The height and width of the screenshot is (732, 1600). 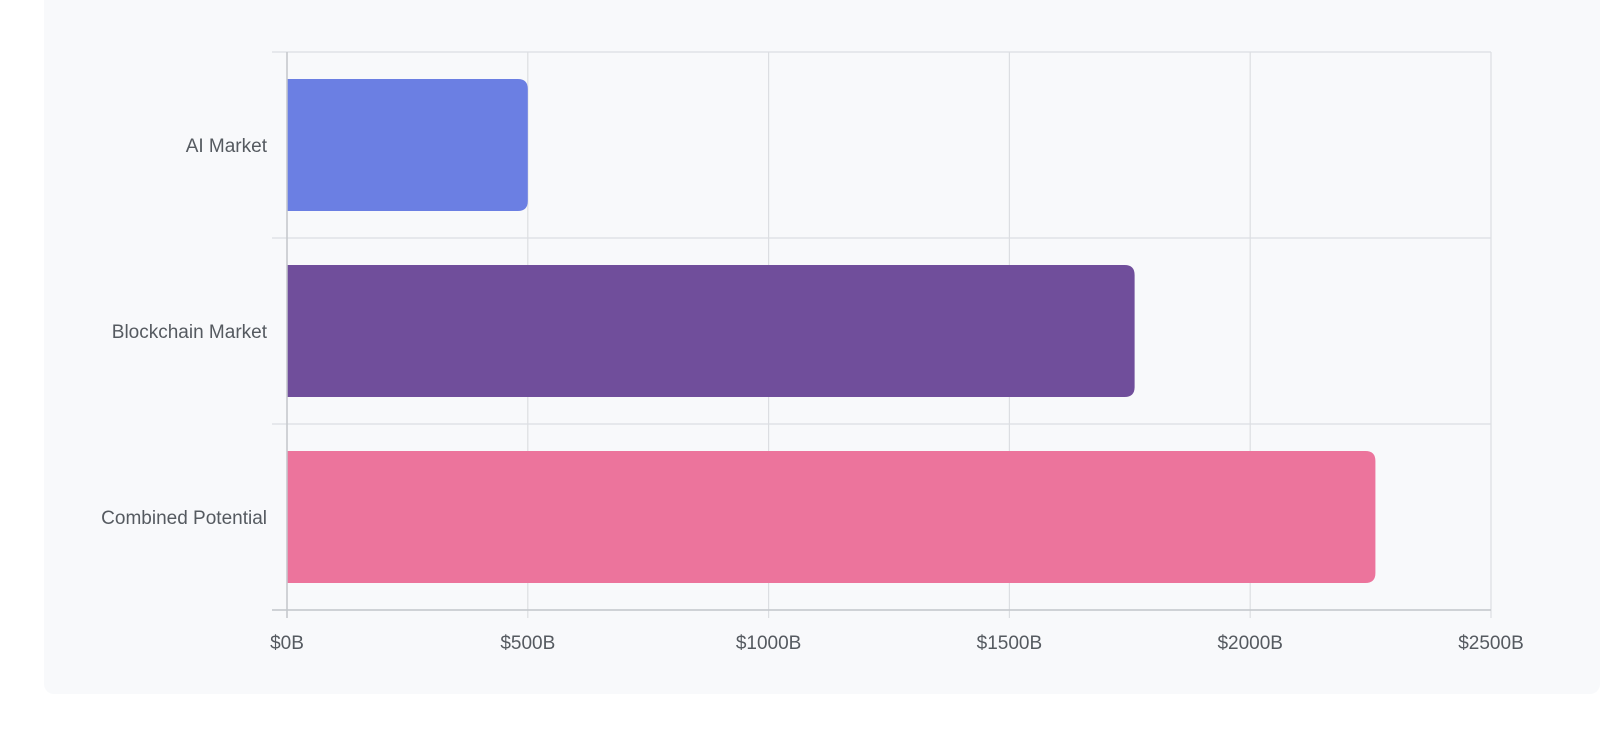 I want to click on bar-combined-potential, so click(x=831, y=517).